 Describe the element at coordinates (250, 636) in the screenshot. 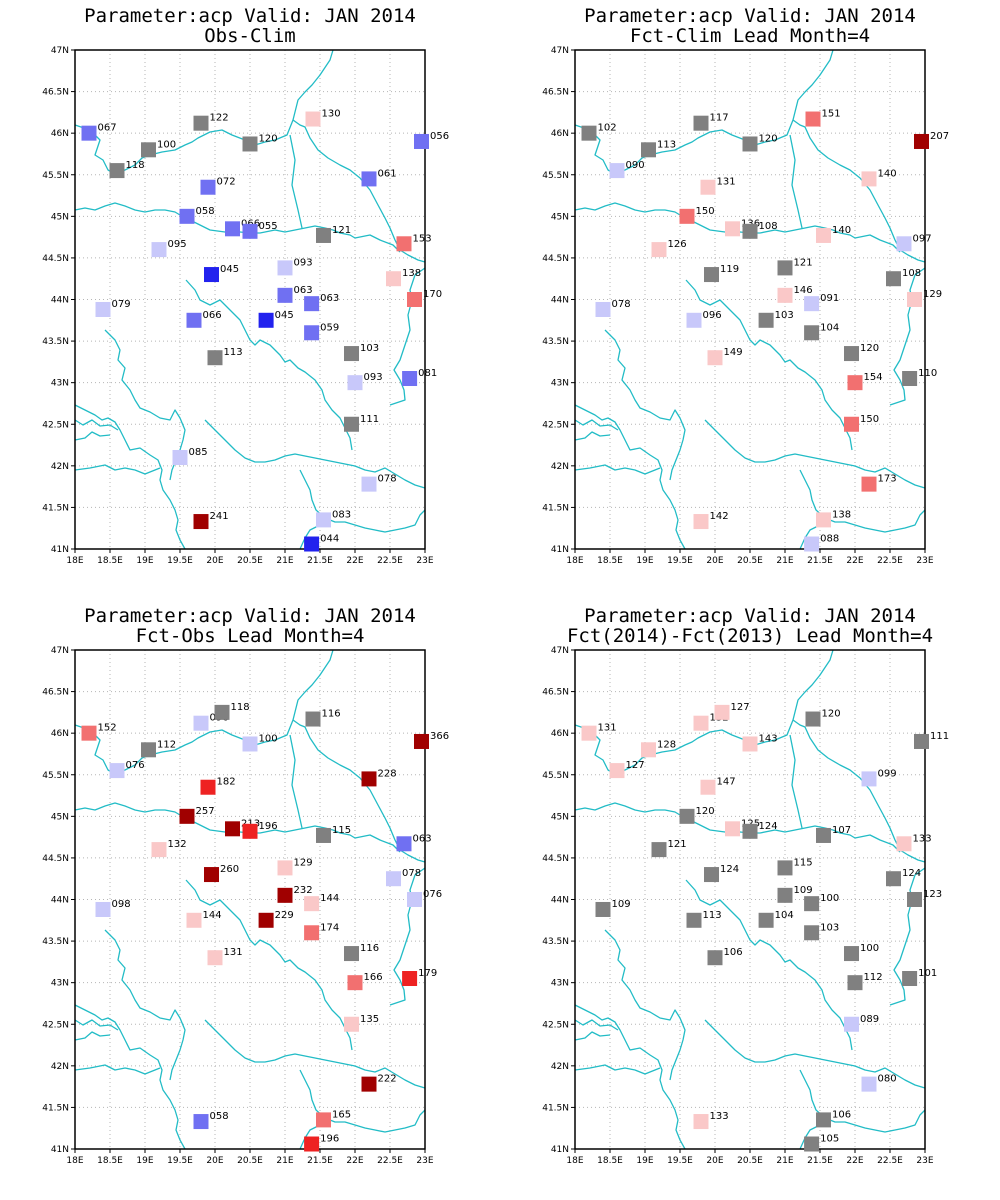

I see `panel-title-line2: Fct-Obs Lead Month=4` at that location.